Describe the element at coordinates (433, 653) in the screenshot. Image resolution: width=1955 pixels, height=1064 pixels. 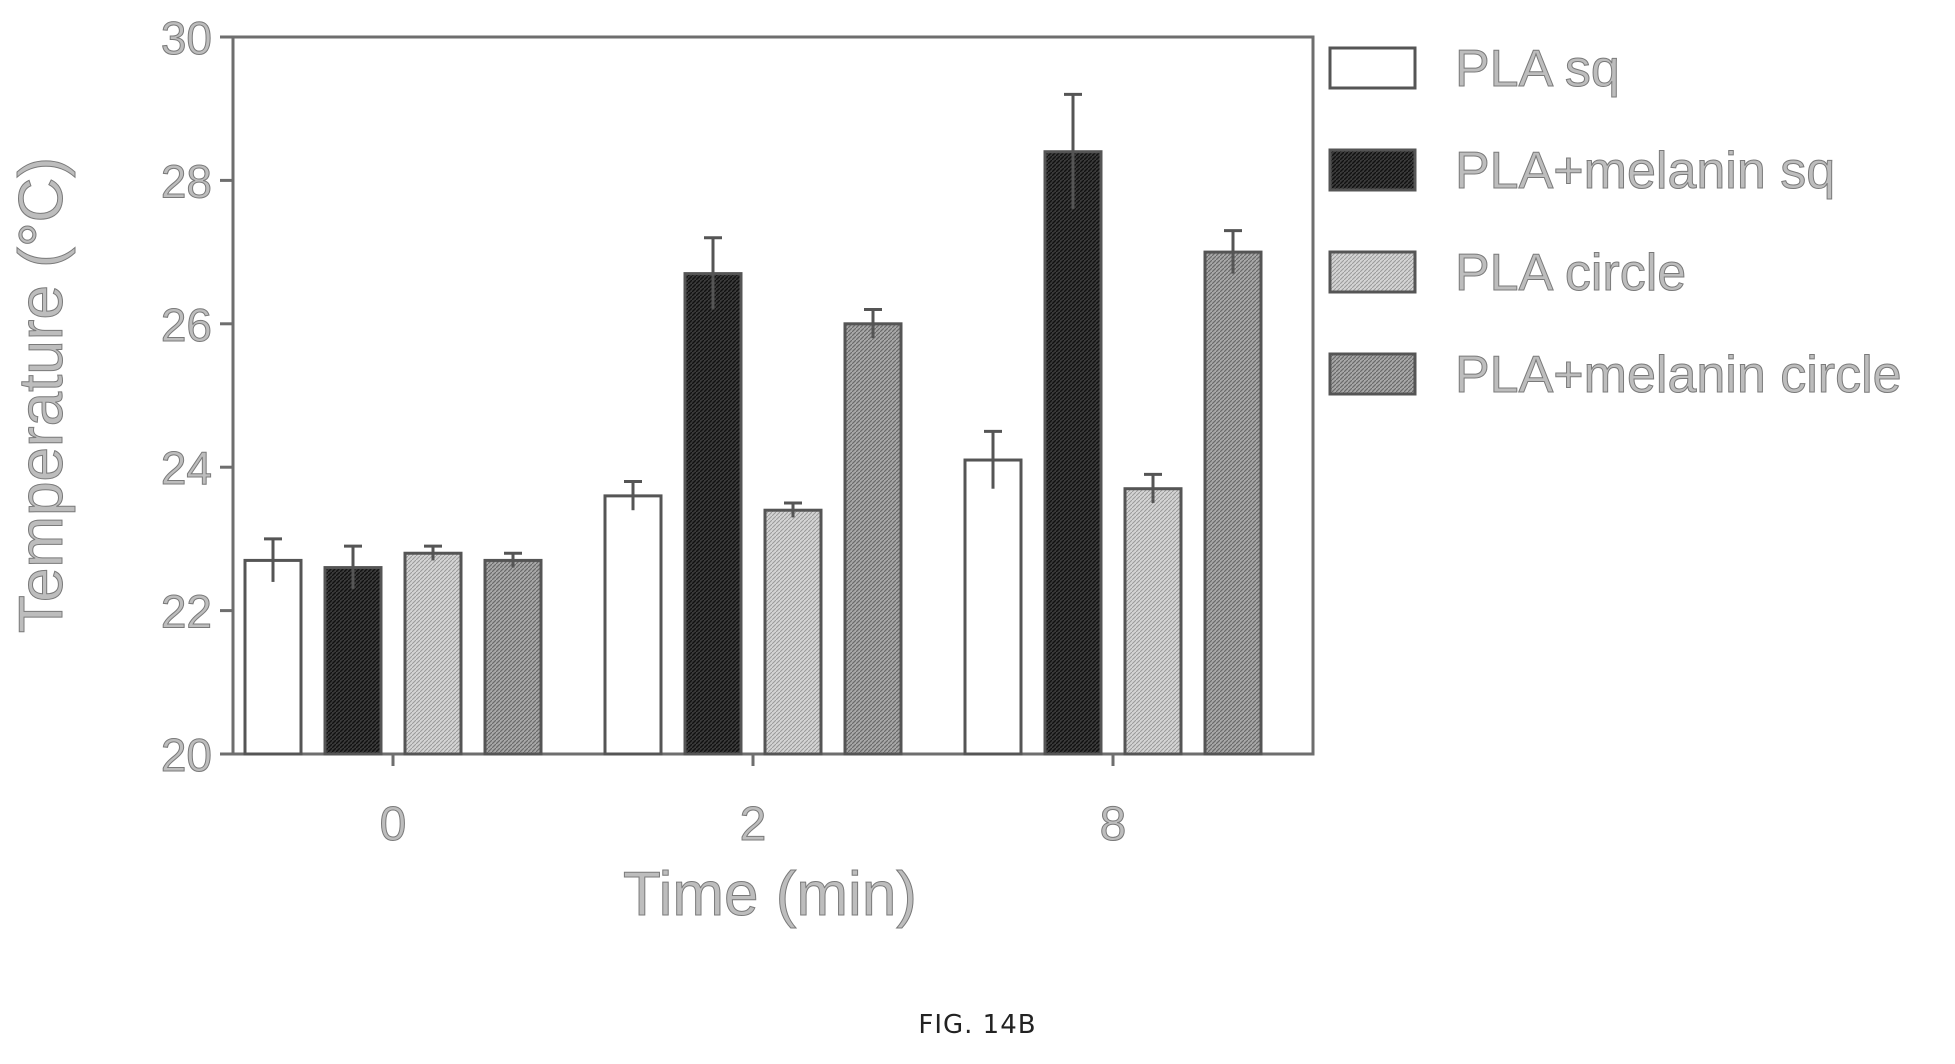
I see `bar-pla-circle-t0` at that location.